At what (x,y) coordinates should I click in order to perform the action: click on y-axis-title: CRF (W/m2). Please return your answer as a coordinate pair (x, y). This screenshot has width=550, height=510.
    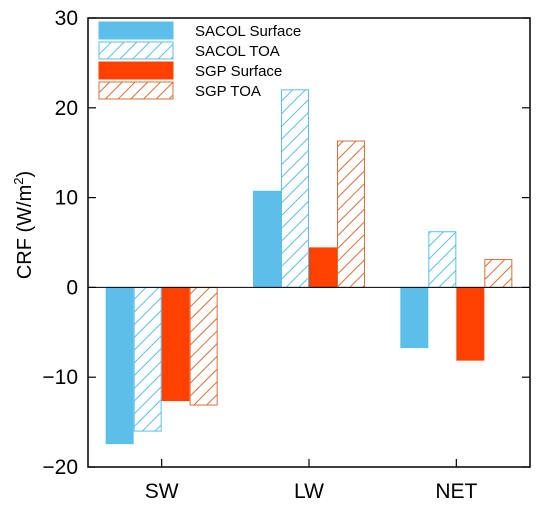
    Looking at the image, I should click on (23, 225).